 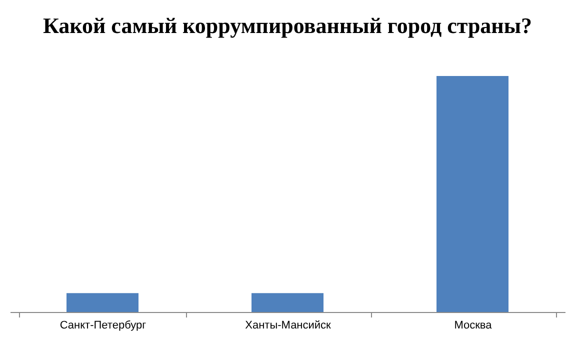 What do you see at coordinates (473, 326) in the screenshot?
I see `x-tick-label: Москва` at bounding box center [473, 326].